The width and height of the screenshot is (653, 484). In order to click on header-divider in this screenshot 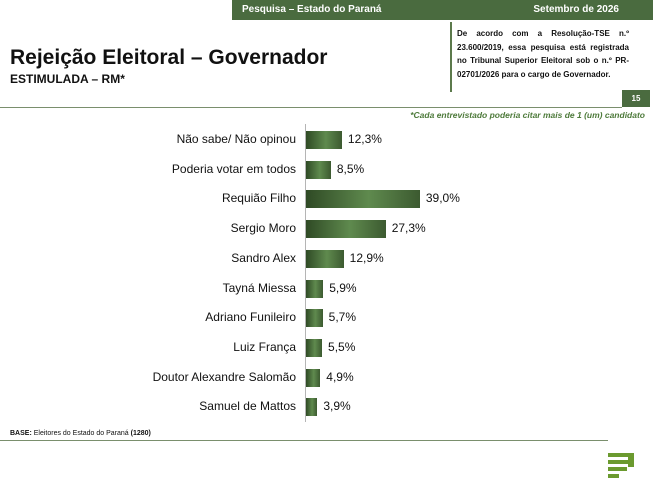, I will do `click(311, 107)`.